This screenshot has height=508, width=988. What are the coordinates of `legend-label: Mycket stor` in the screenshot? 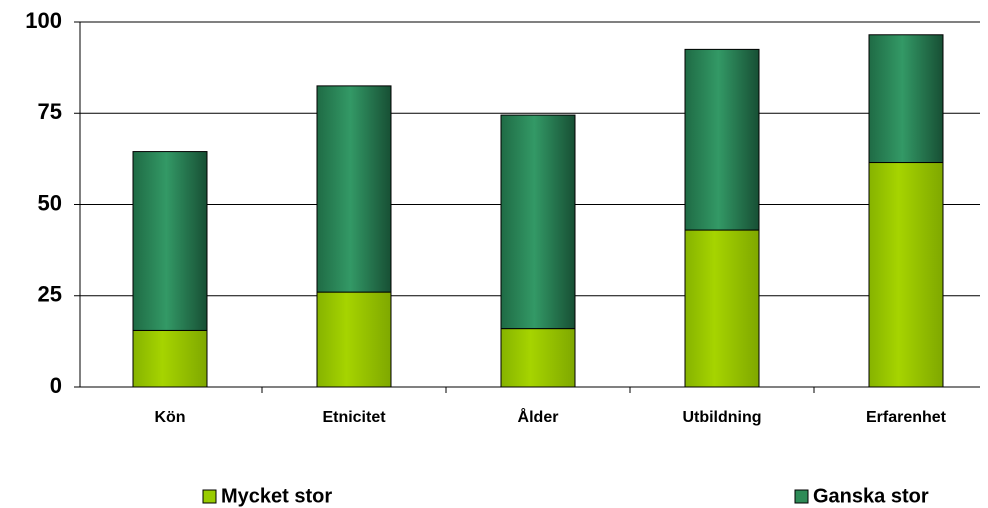 It's located at (276, 496).